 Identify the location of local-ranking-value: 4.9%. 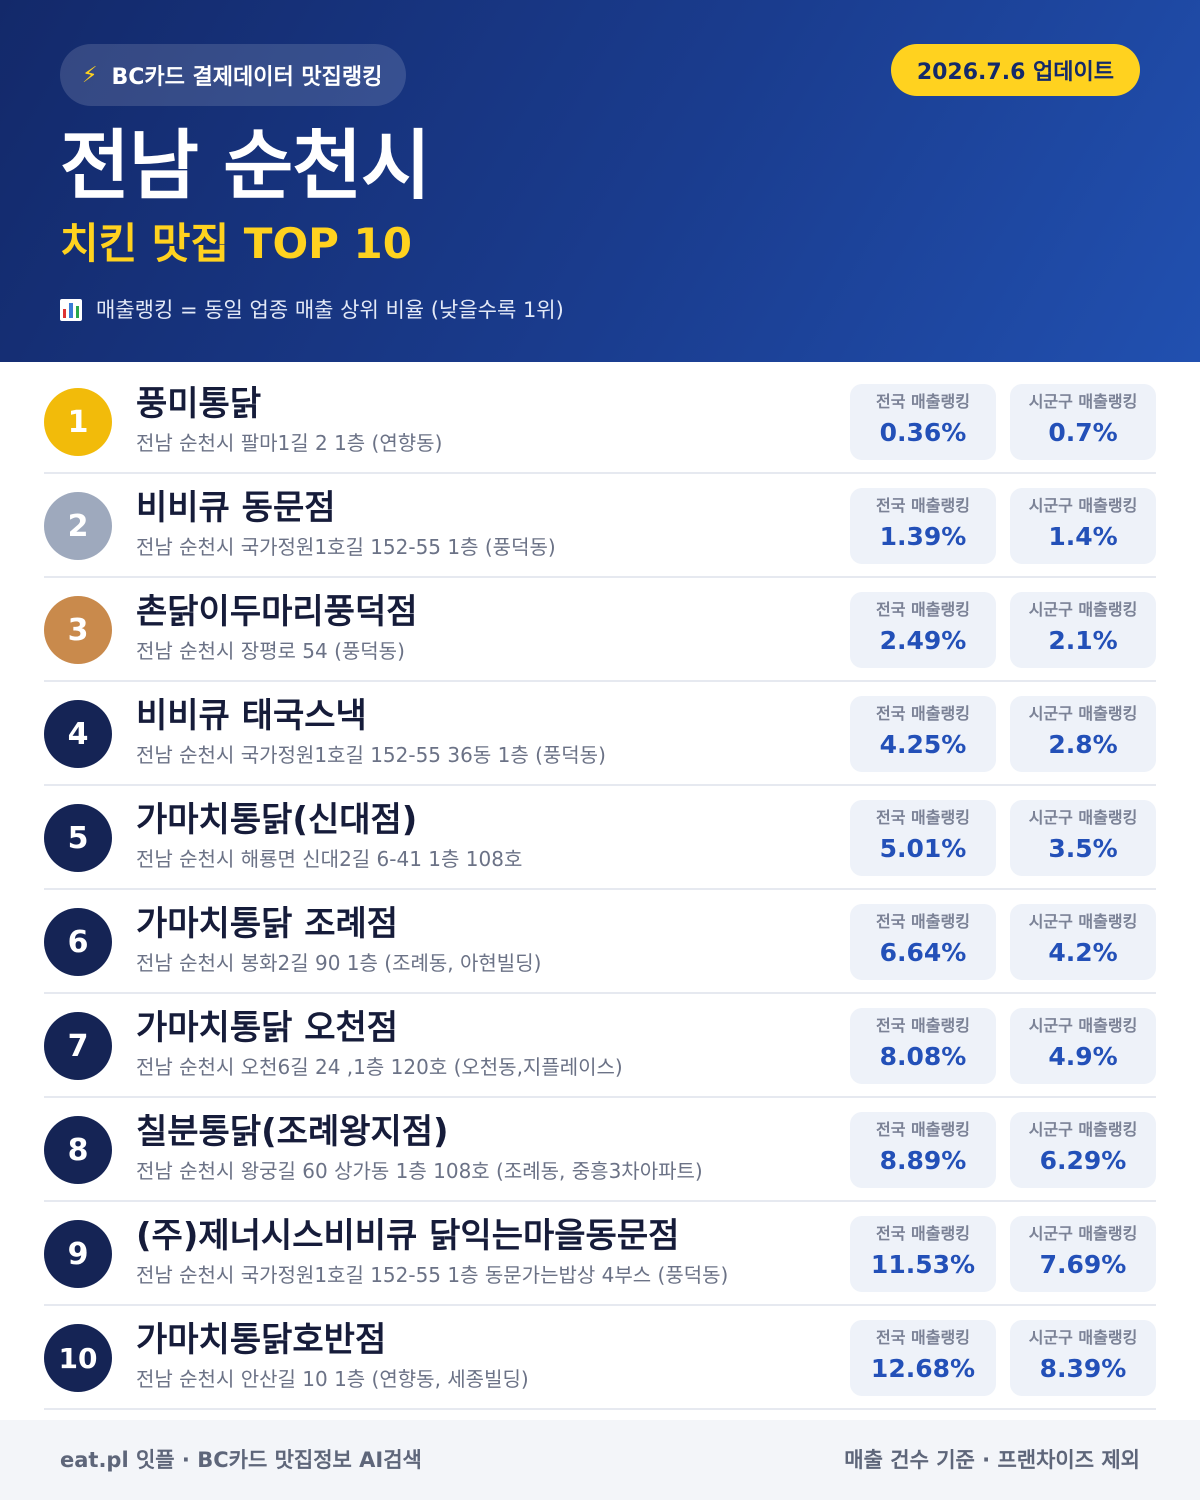
(1083, 1056).